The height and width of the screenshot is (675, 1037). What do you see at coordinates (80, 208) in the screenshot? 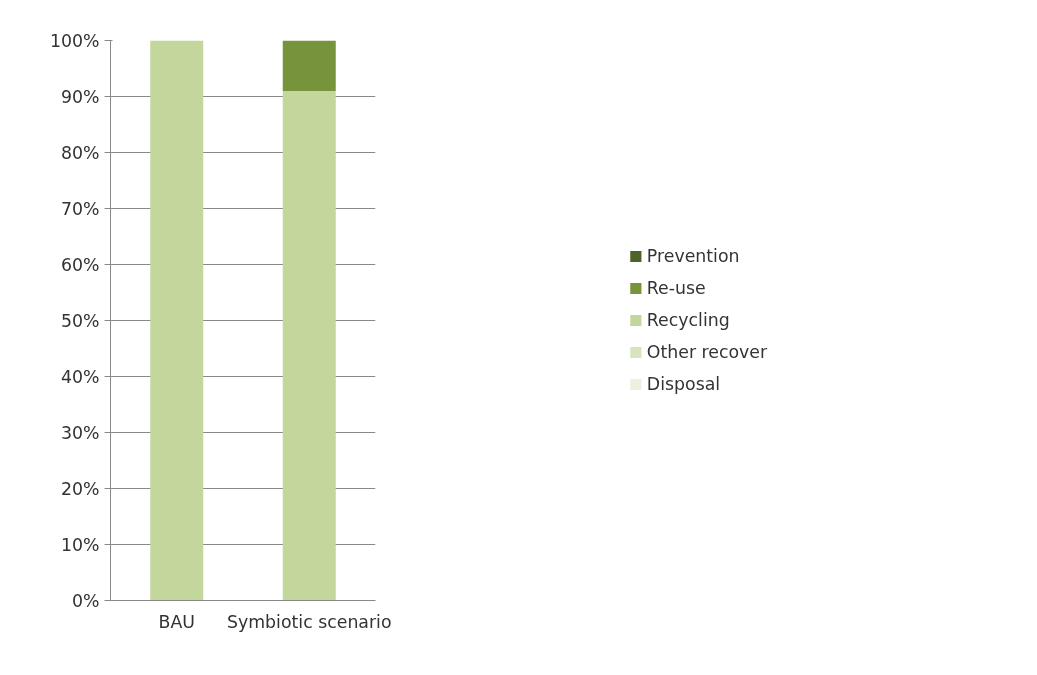
I see `y-tick-label: 70%` at bounding box center [80, 208].